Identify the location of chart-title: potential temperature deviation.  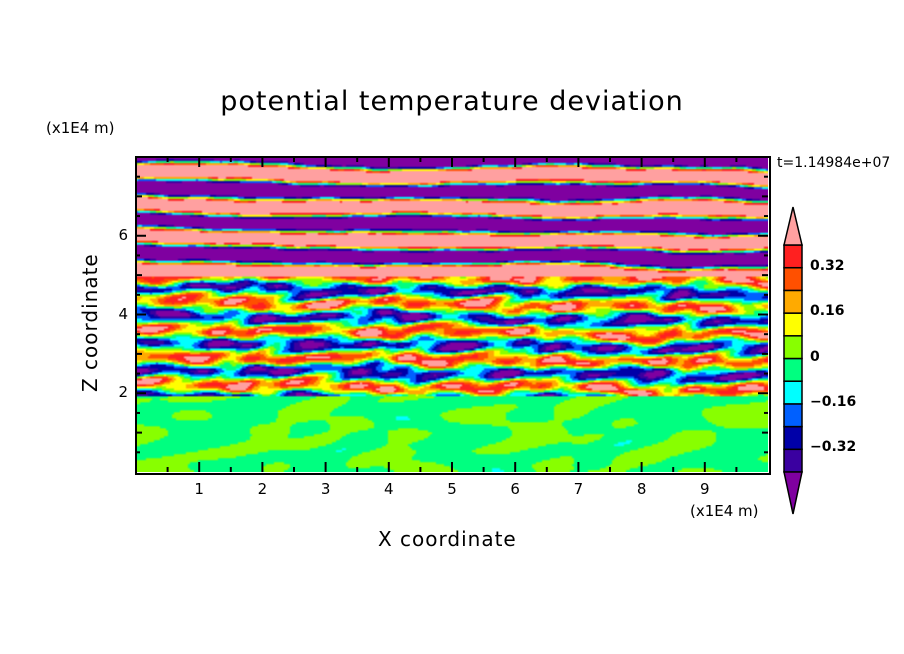
(452, 101).